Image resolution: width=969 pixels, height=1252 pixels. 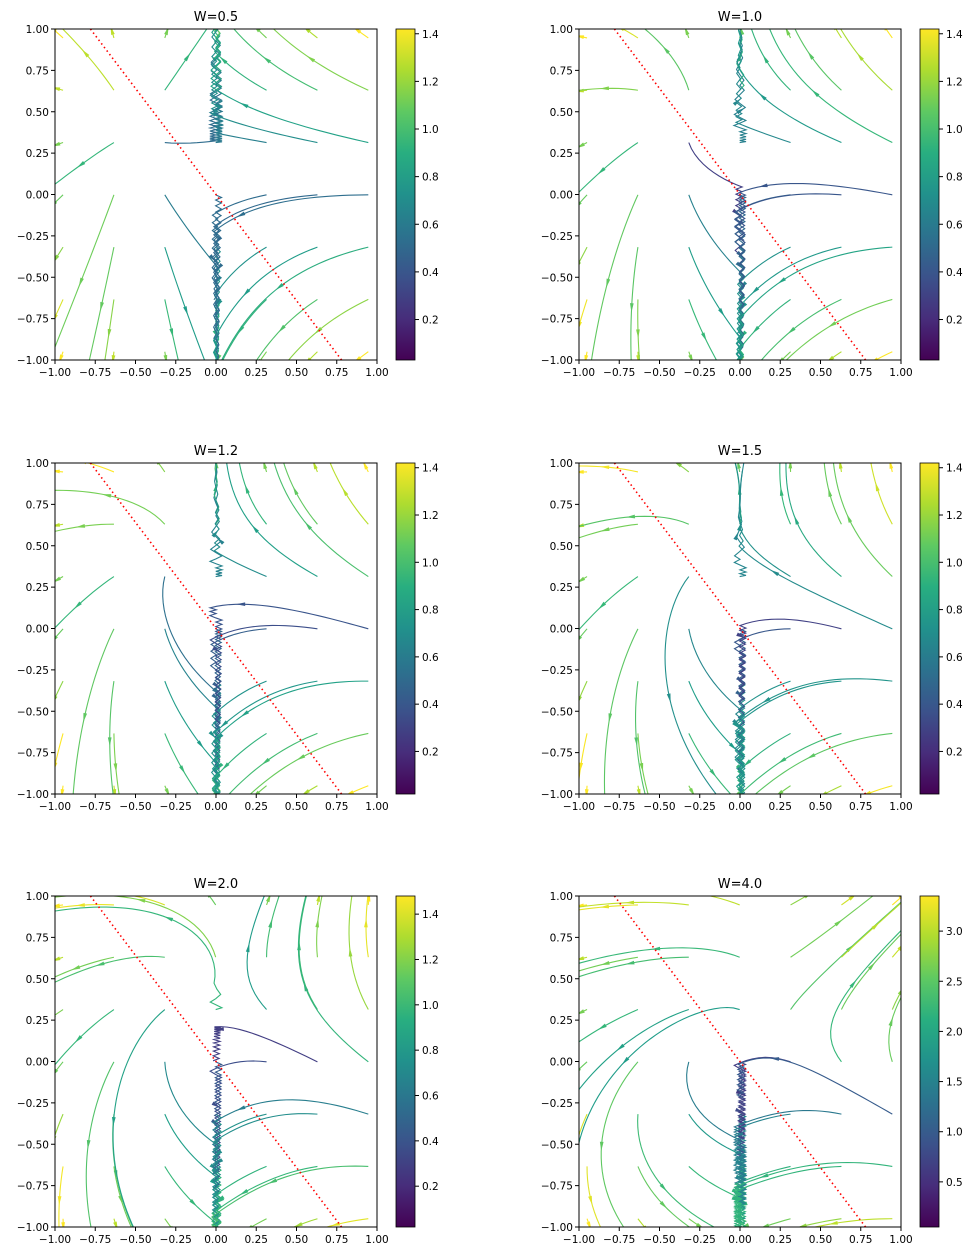 I want to click on x-tick-label: −1.00, so click(x=579, y=807).